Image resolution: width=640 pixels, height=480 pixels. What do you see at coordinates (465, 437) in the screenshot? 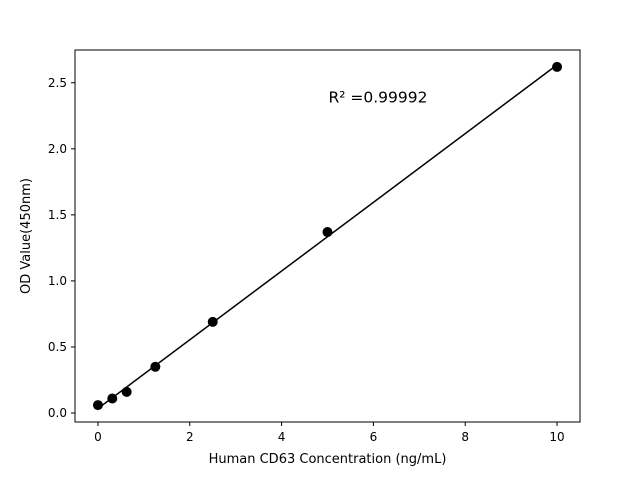
I see `x-axis-tick-label: 8` at bounding box center [465, 437].